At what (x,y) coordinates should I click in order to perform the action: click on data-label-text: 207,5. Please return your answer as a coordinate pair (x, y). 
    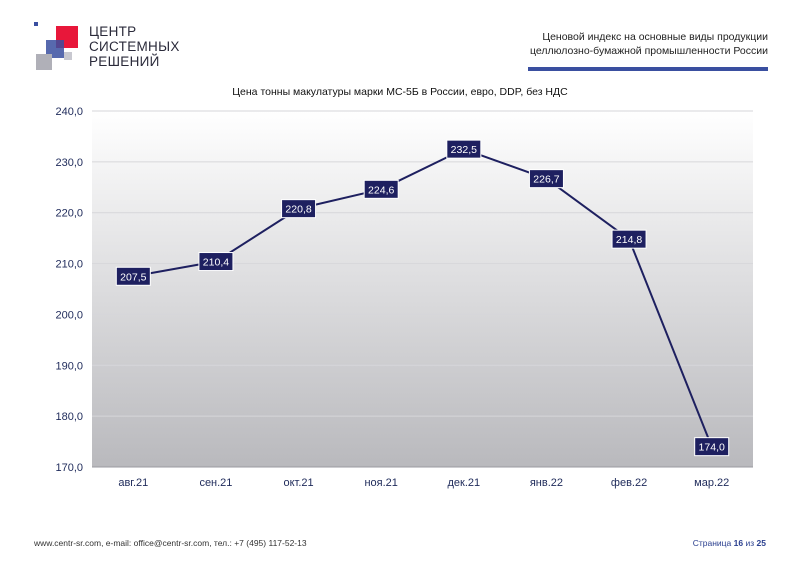
    Looking at the image, I should click on (133, 277).